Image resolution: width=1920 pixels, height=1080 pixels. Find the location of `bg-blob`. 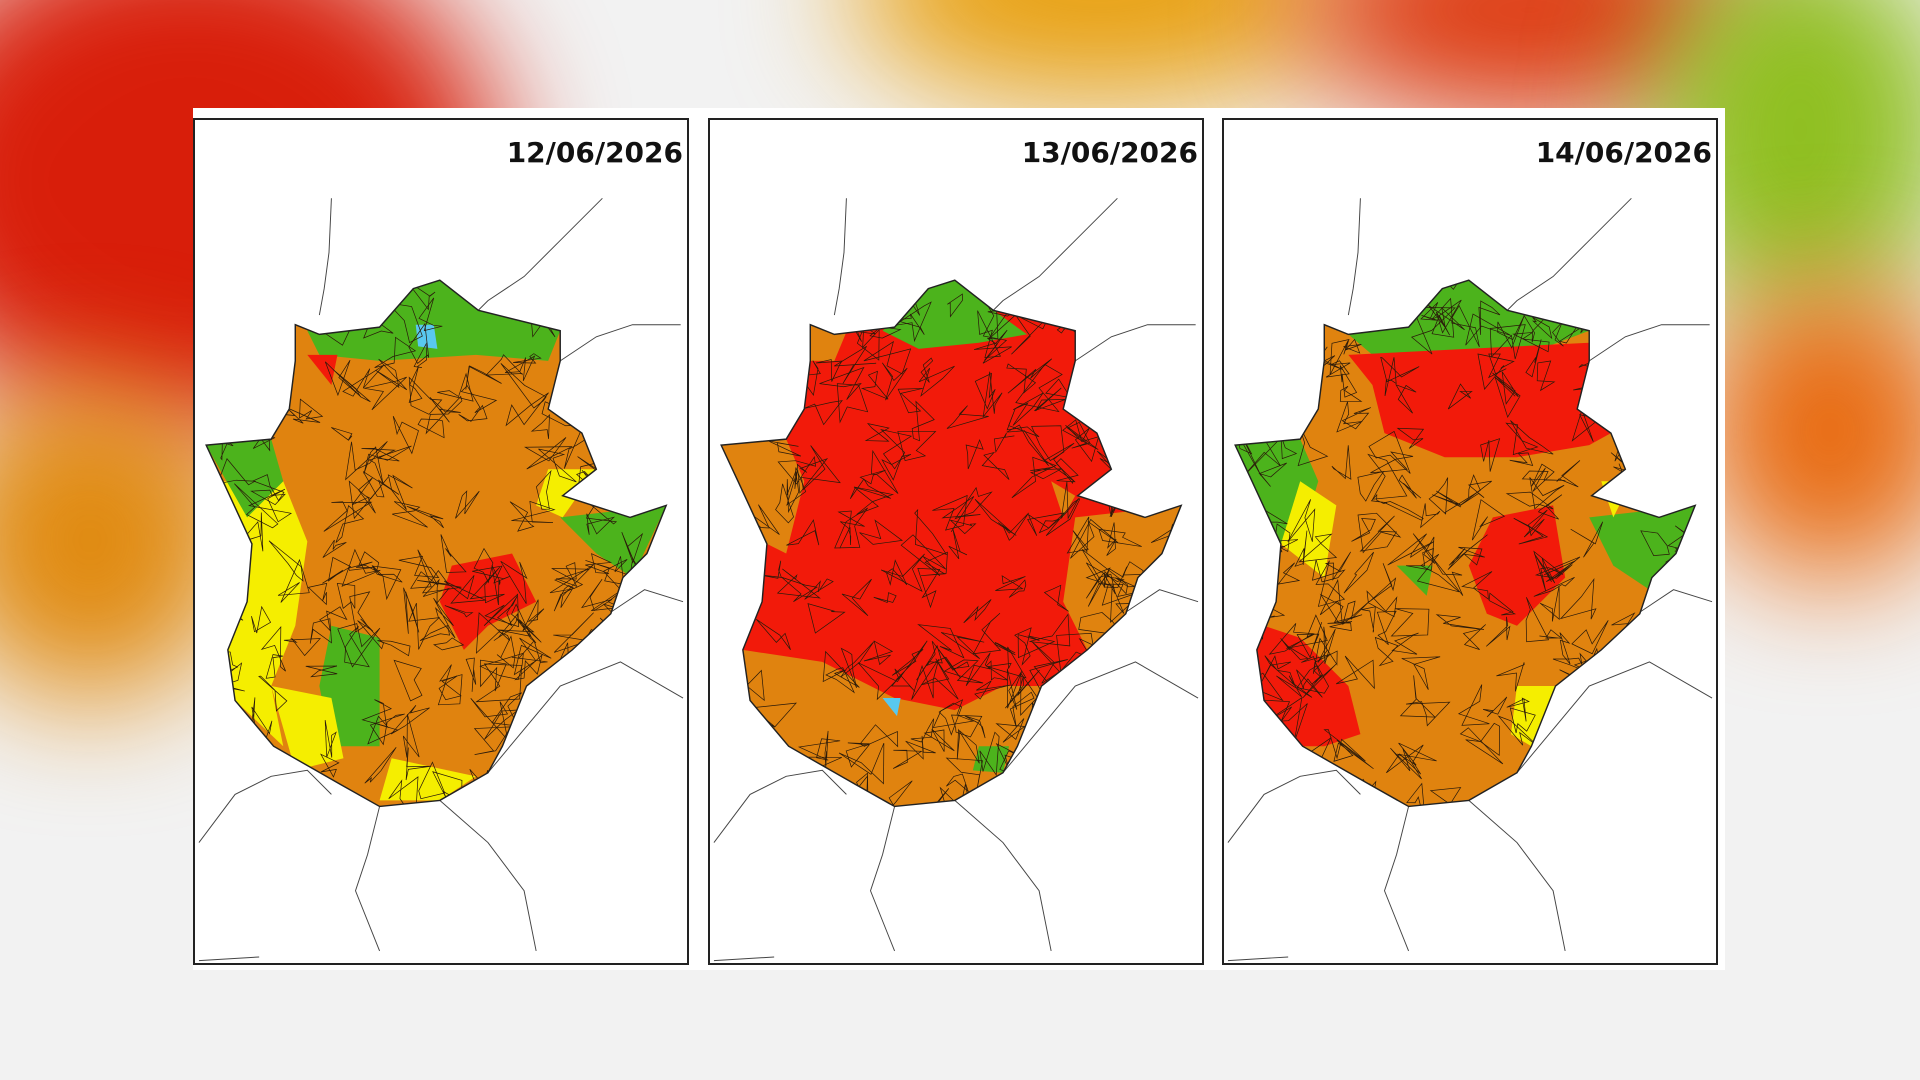

bg-blob is located at coordinates (1810, 430).